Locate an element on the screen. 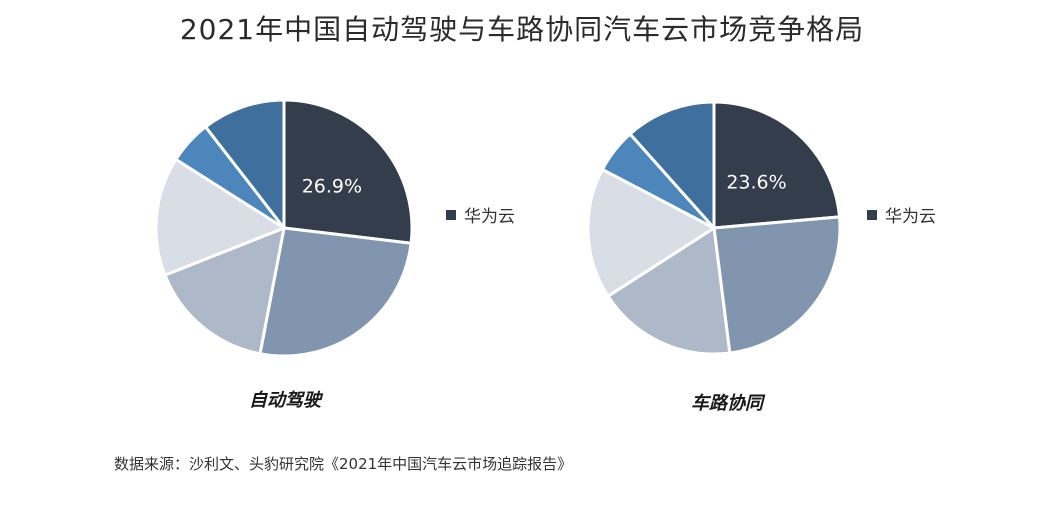  pie-chart-autonomous-driving: 26.9% is located at coordinates (284, 228).